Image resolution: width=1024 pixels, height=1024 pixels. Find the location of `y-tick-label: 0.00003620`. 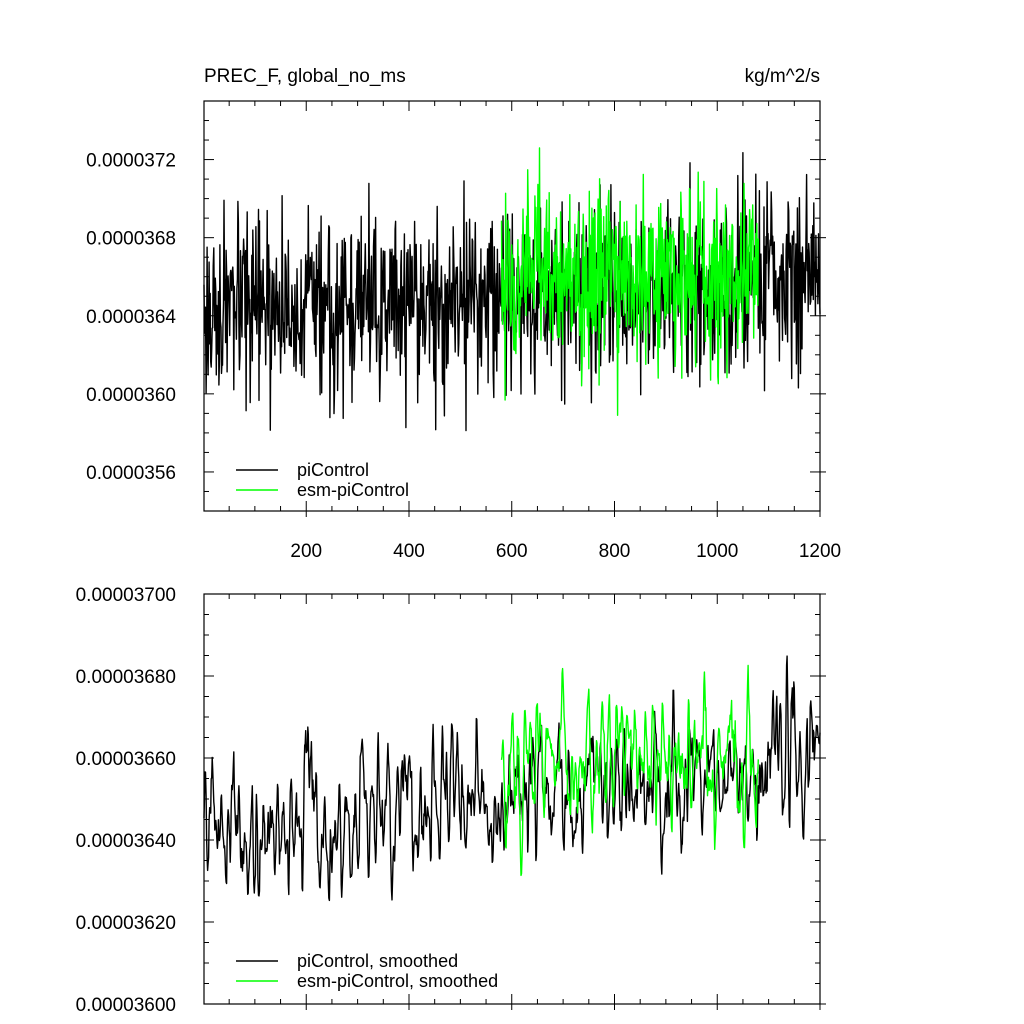

y-tick-label: 0.00003620 is located at coordinates (126, 923).